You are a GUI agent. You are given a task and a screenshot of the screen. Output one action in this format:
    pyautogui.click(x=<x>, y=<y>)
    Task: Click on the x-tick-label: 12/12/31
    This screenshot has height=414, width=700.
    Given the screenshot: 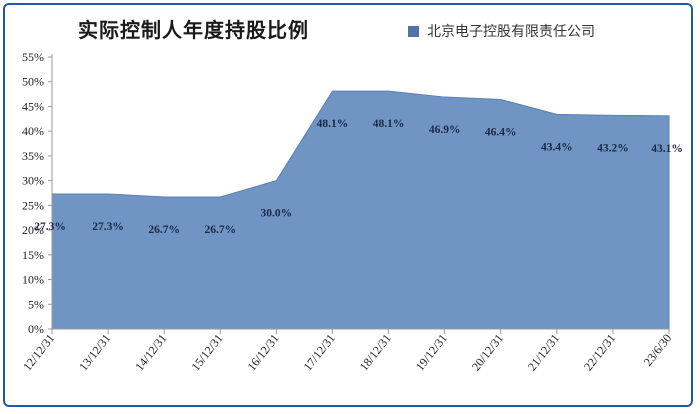 What is the action you would take?
    pyautogui.click(x=38, y=352)
    